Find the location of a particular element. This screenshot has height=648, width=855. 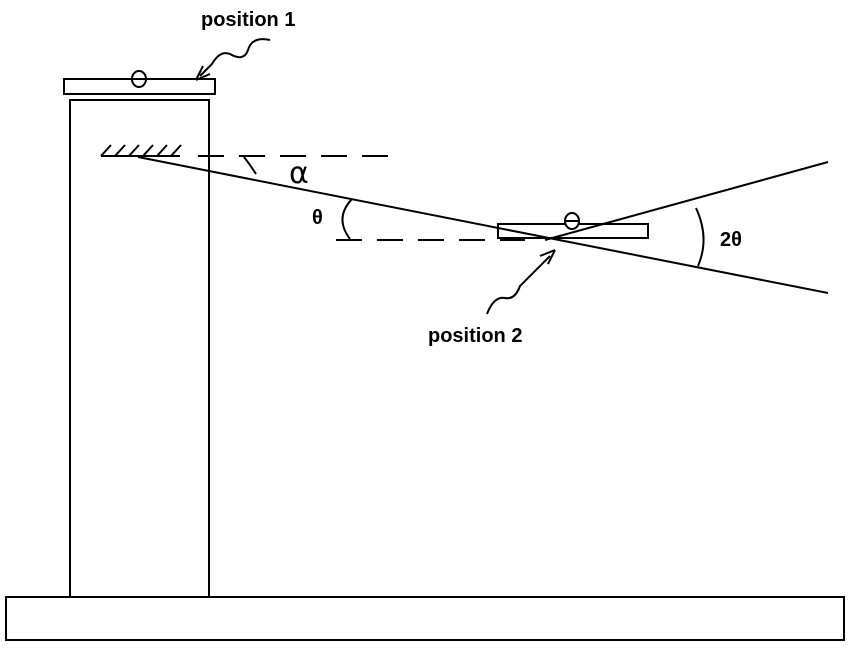

label-position-2: position 2 is located at coordinates (475, 336).